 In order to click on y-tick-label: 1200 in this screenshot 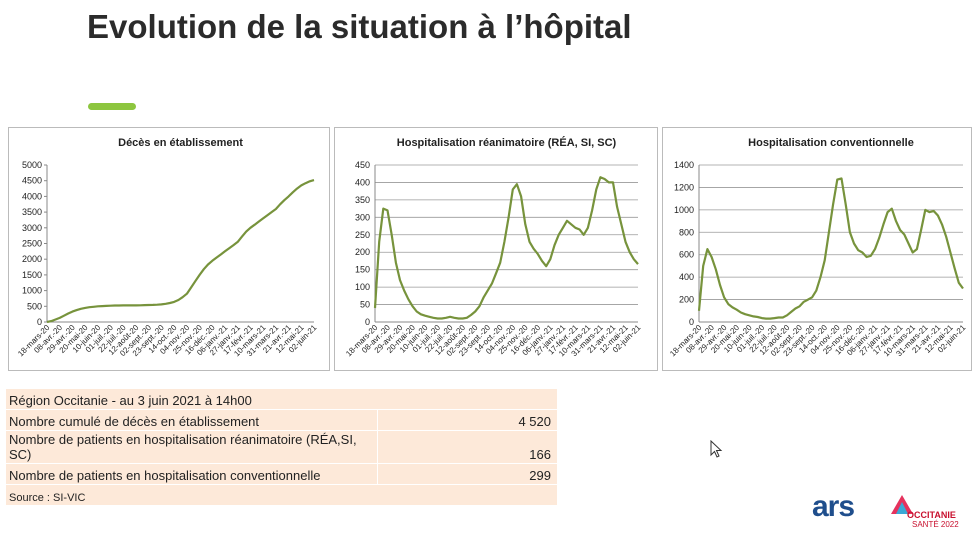, I will do `click(684, 187)`.